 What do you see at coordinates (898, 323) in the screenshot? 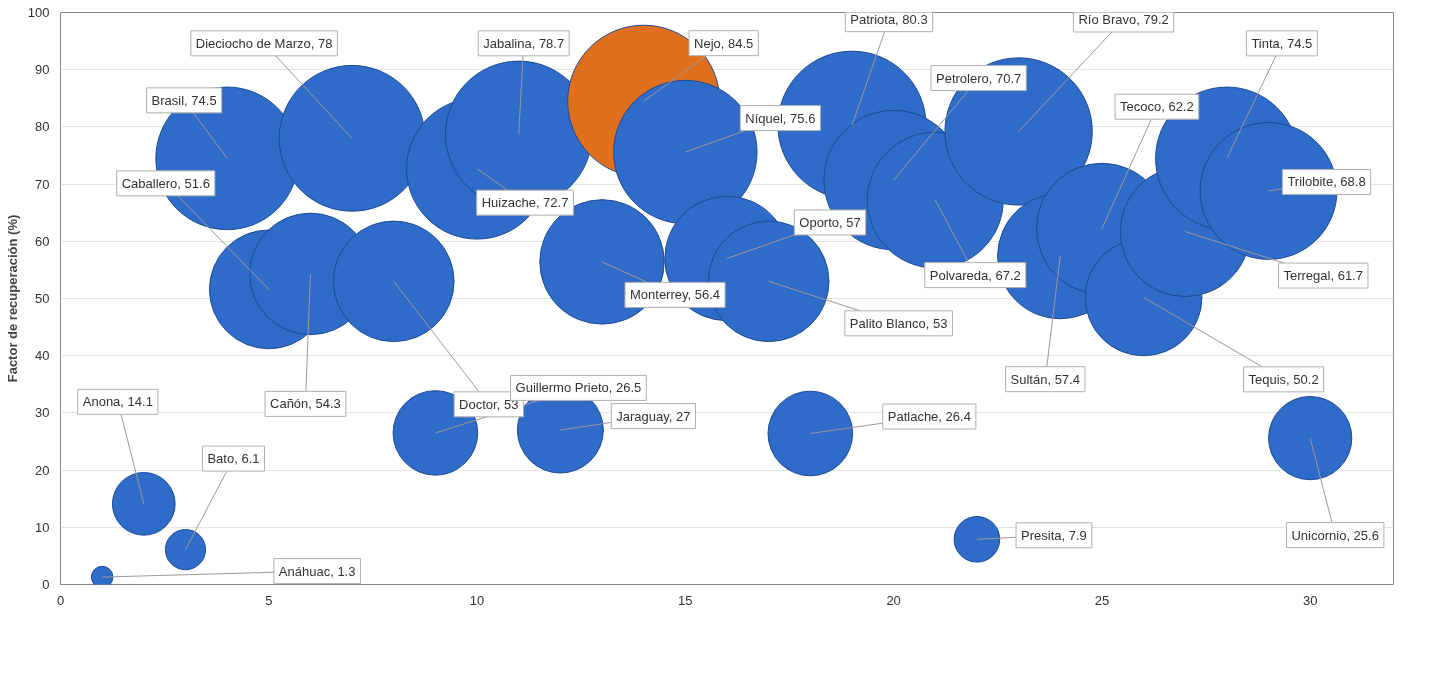
I see `data-label: Palito Blanco, 53` at bounding box center [898, 323].